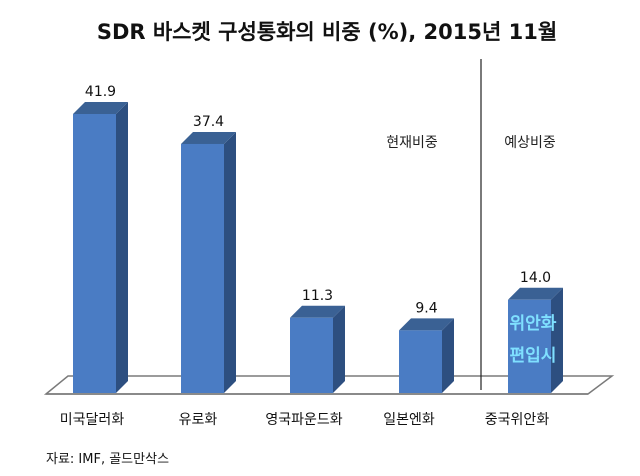 The image size is (640, 476). Describe the element at coordinates (208, 122) in the screenshot. I see `data-label: 37.4` at that location.